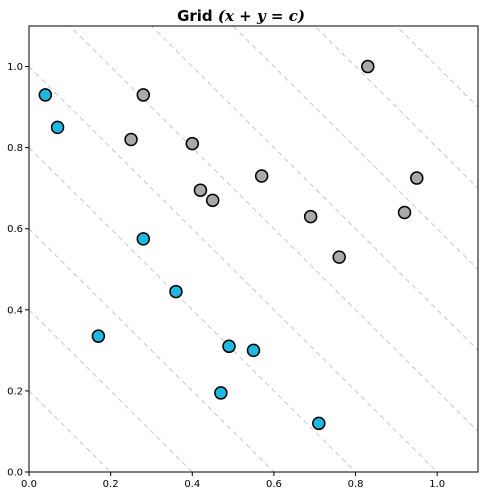 The width and height of the screenshot is (483, 496). I want to click on y-tick-label: 0.8, so click(15, 148).